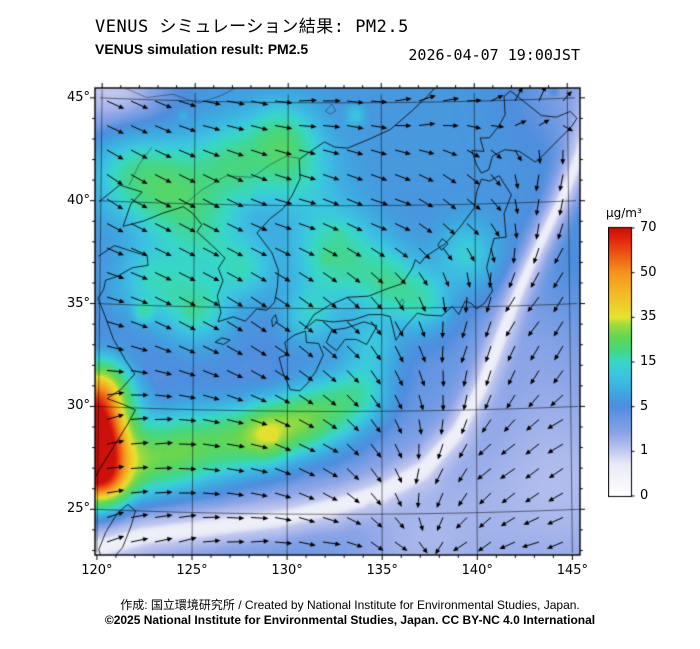 Image resolution: width=700 pixels, height=649 pixels. Describe the element at coordinates (648, 317) in the screenshot. I see `colorbar-tick-label: 35` at that location.